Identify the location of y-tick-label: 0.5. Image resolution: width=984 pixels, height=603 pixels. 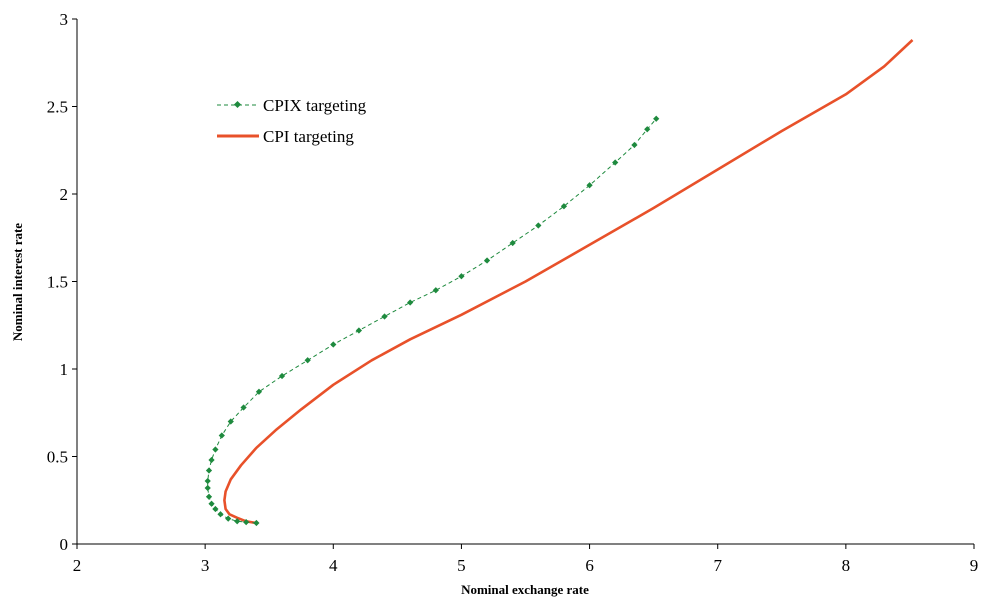
(57, 457).